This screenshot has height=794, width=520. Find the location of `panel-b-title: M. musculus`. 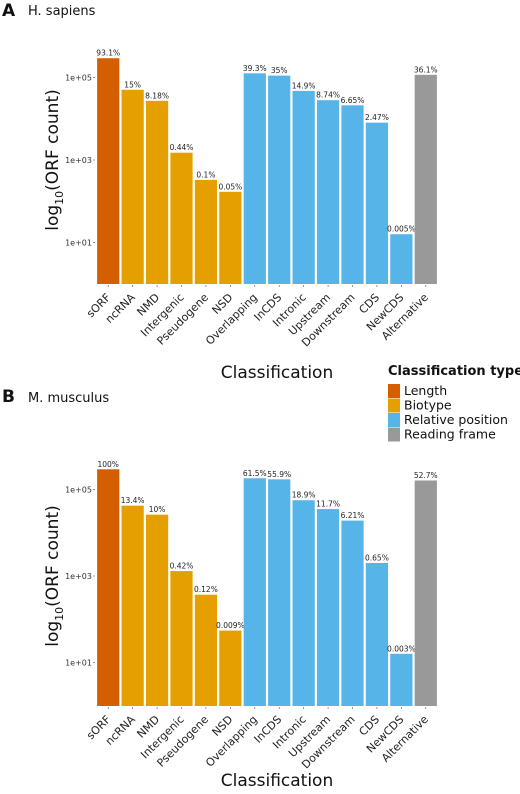

panel-b-title: M. musculus is located at coordinates (68, 398).